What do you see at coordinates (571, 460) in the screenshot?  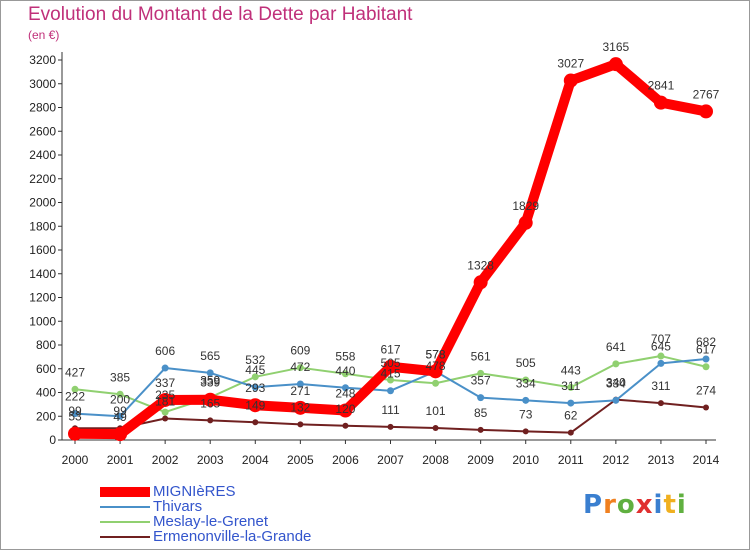 I see `x-tick-label: 2011` at bounding box center [571, 460].